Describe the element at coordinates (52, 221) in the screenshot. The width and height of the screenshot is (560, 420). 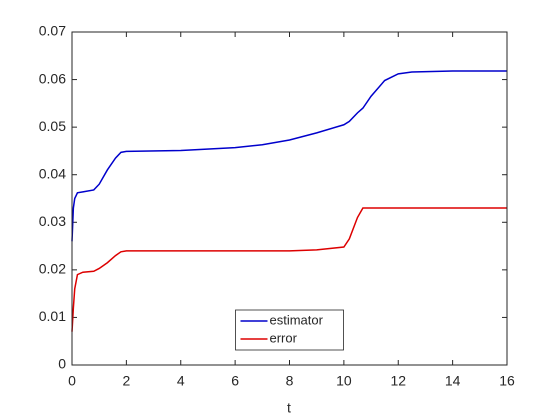
I see `y-tick-label: 0.03` at that location.